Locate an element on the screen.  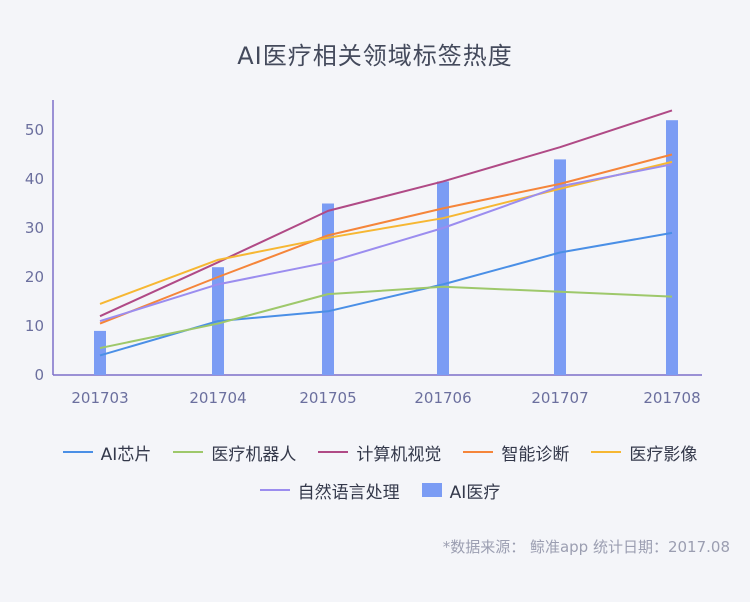
chart-title: AI医疗相关领域标签热度 is located at coordinates (375, 56).